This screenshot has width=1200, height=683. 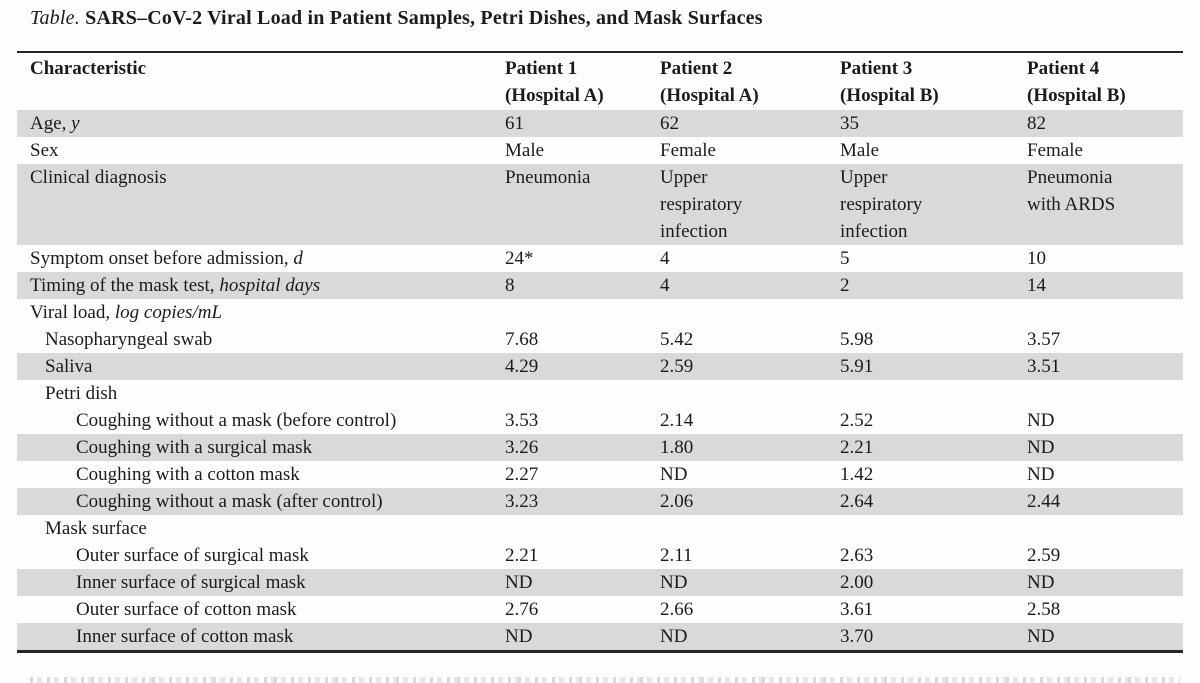 What do you see at coordinates (857, 447) in the screenshot?
I see `cell-value: 2.21` at bounding box center [857, 447].